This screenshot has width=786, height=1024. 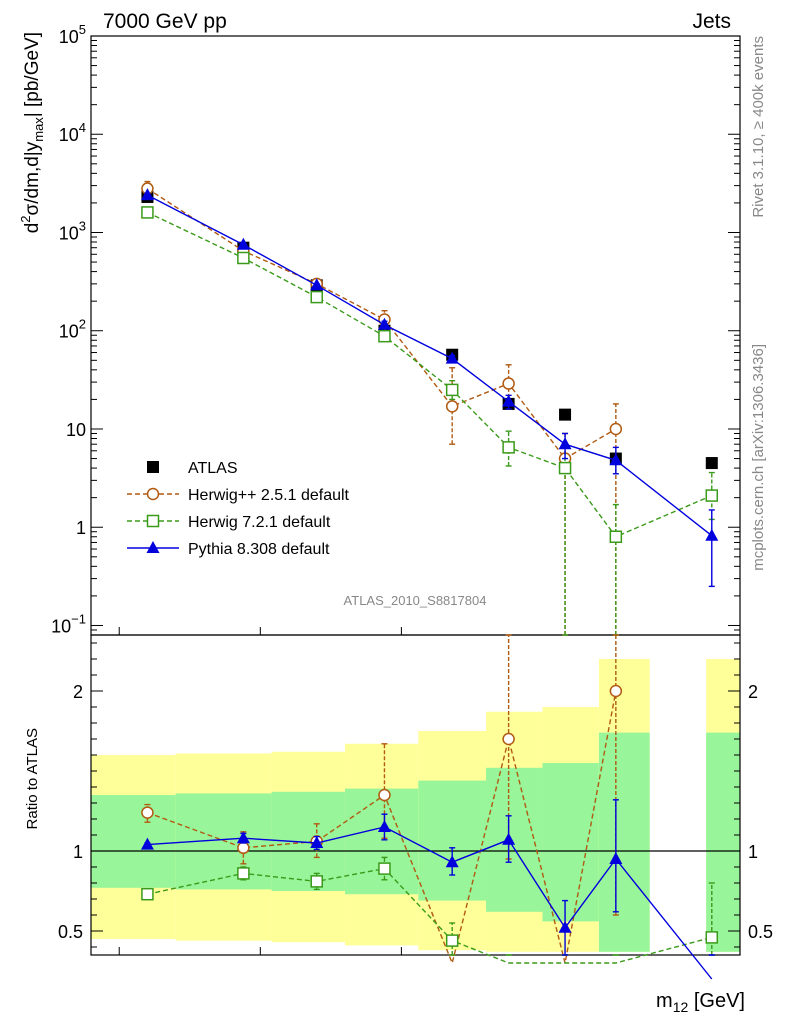 I want to click on x-axis-title: m12 [GeV], so click(x=700, y=1002).